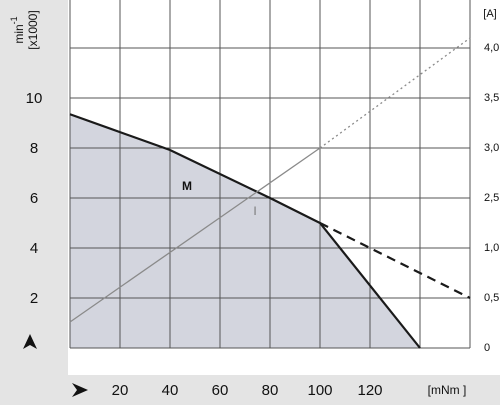  What do you see at coordinates (120, 390) in the screenshot?
I see `x-tick-label: 20` at bounding box center [120, 390].